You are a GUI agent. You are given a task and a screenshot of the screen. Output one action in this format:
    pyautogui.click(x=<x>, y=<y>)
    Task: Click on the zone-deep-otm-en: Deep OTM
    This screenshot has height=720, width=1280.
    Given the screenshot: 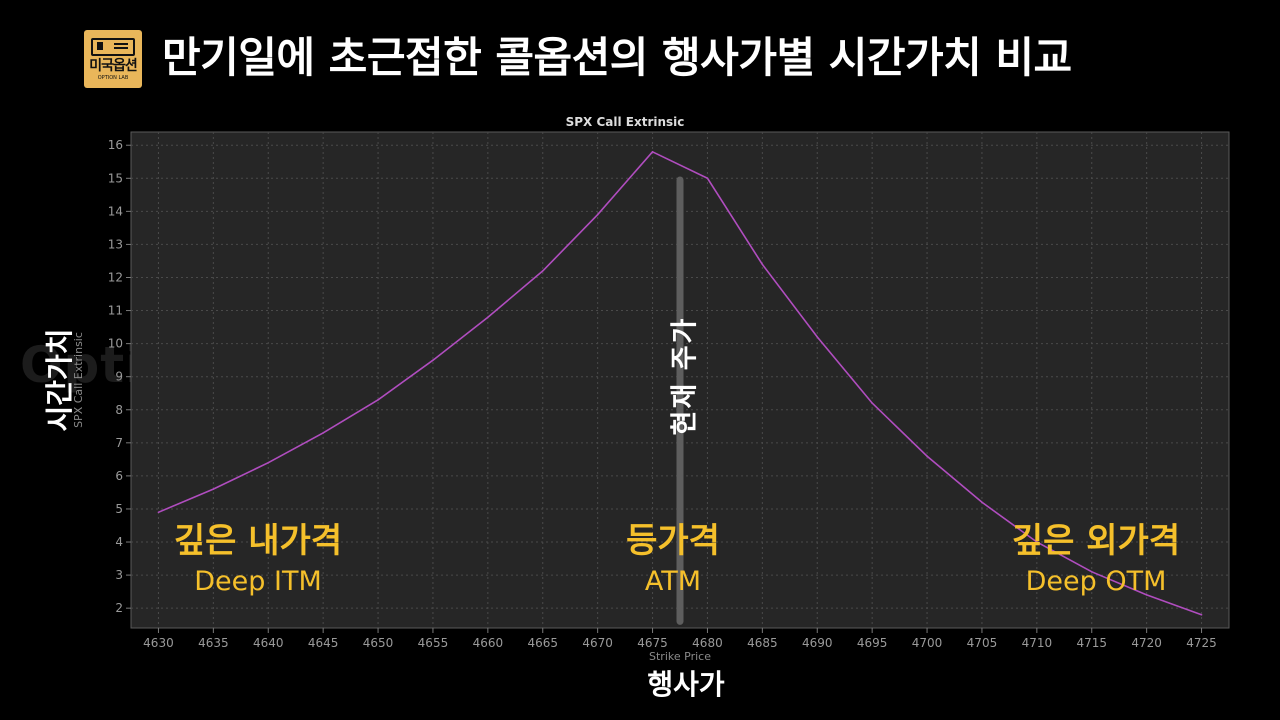 What is the action you would take?
    pyautogui.click(x=1096, y=581)
    